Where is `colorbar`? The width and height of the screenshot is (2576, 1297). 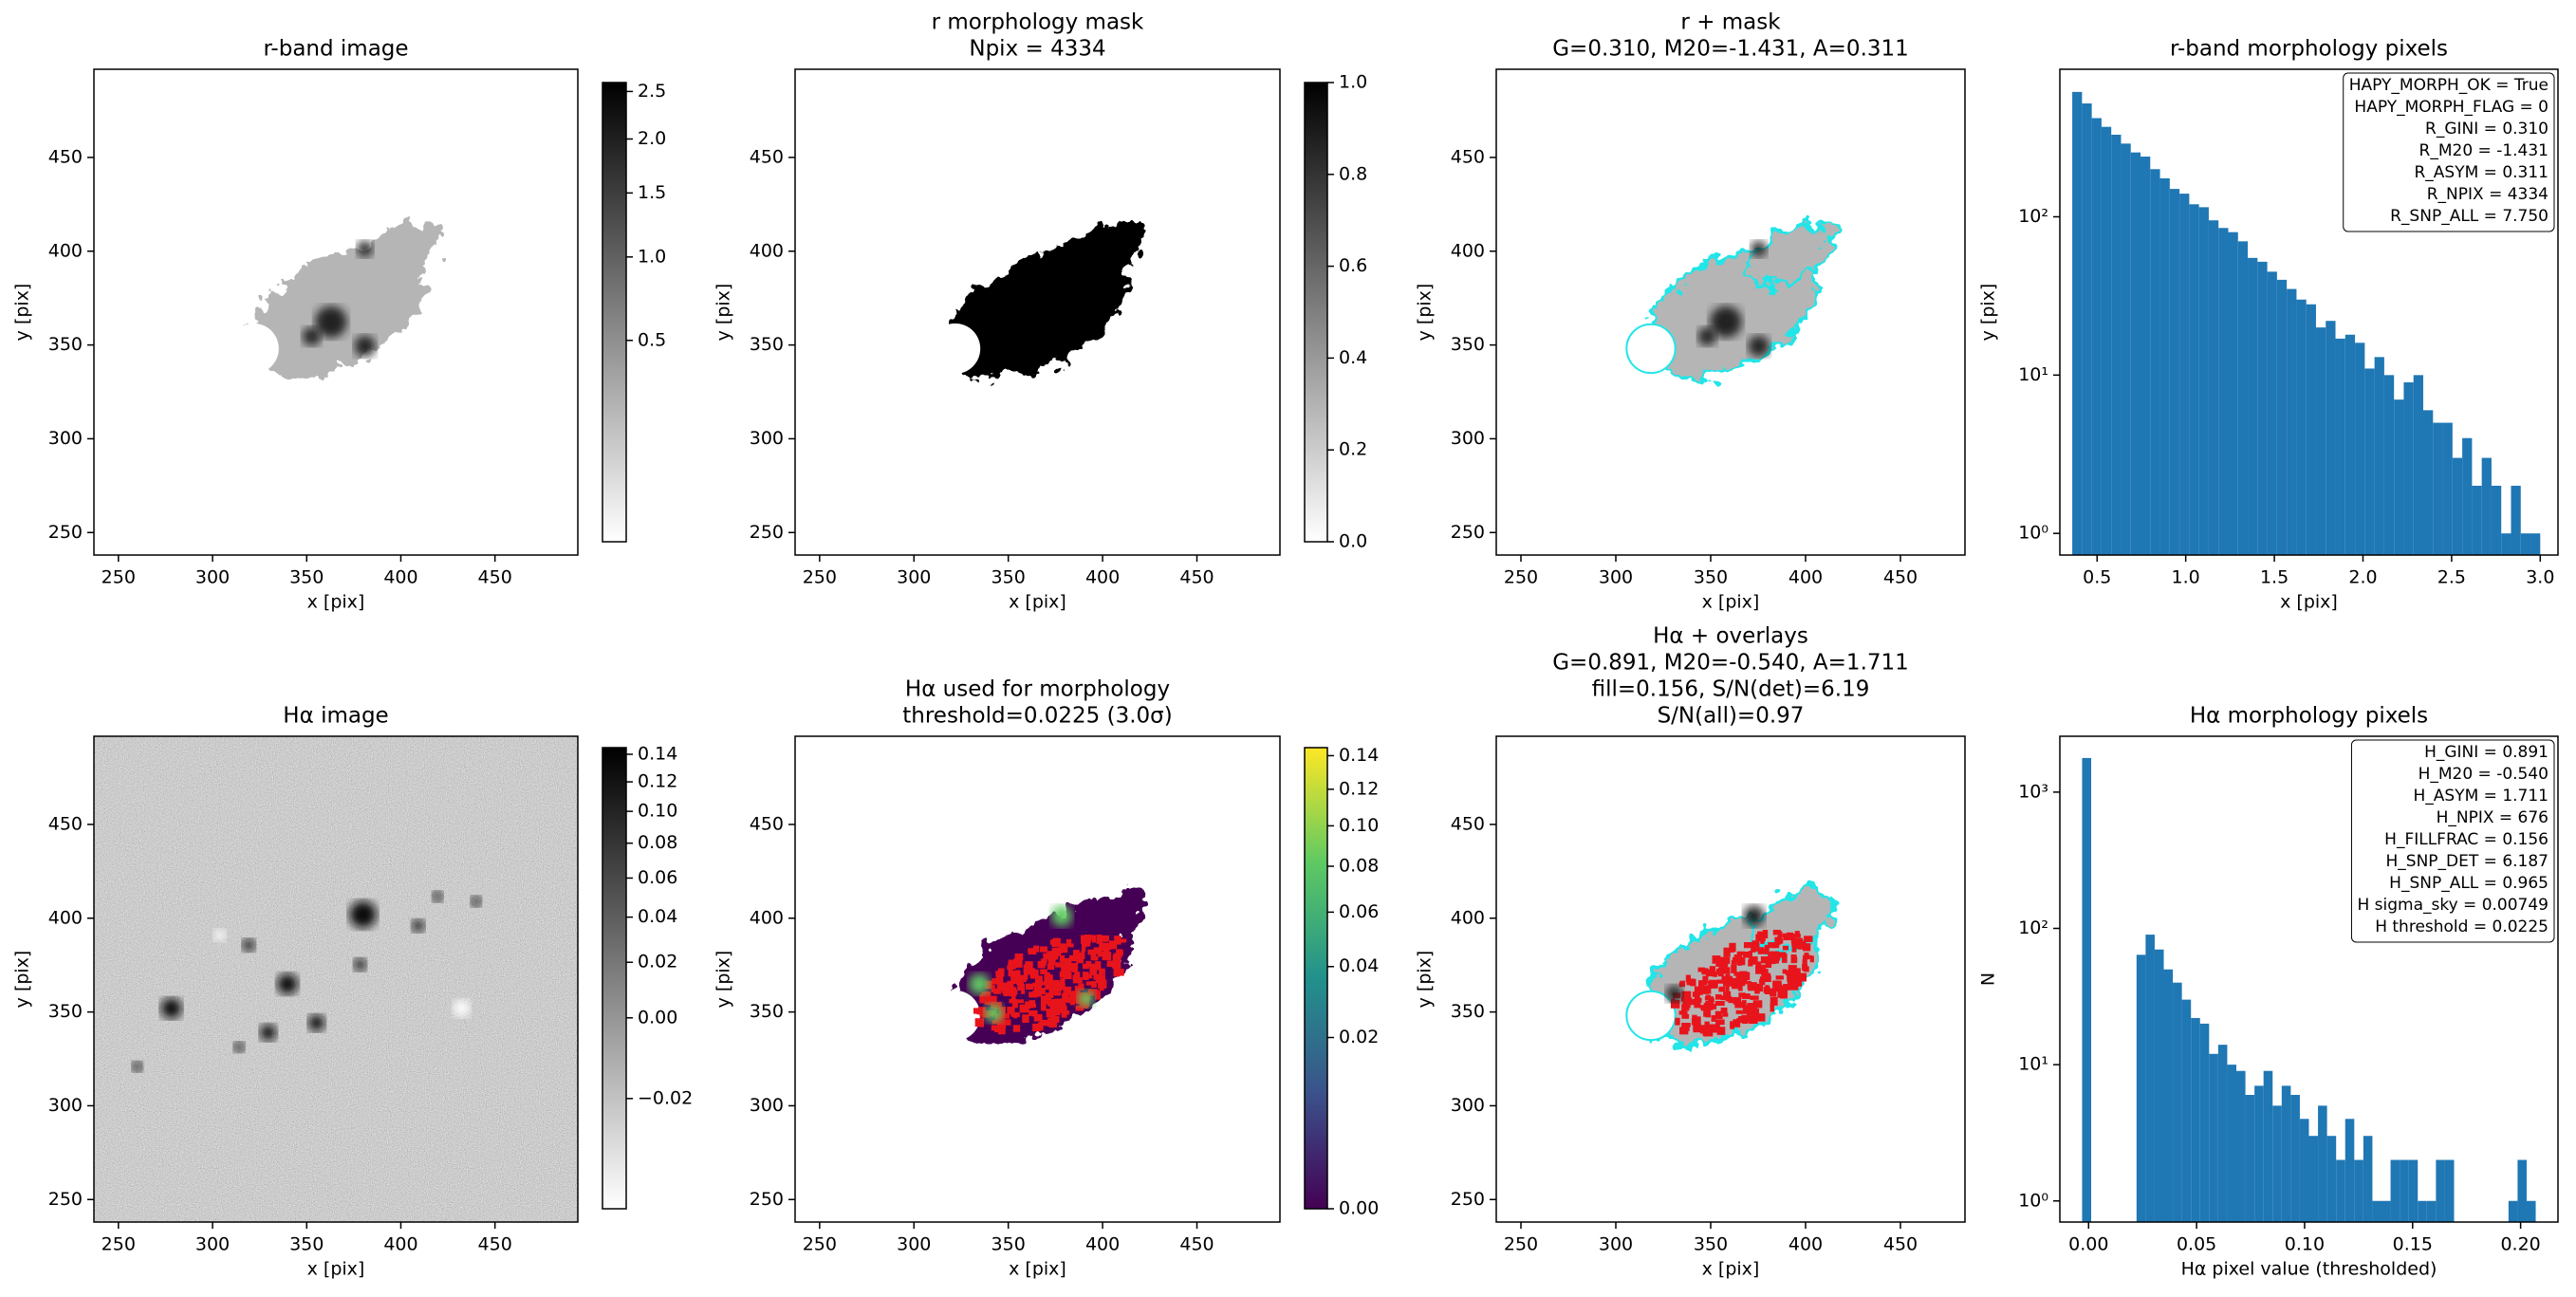 colorbar is located at coordinates (614, 979).